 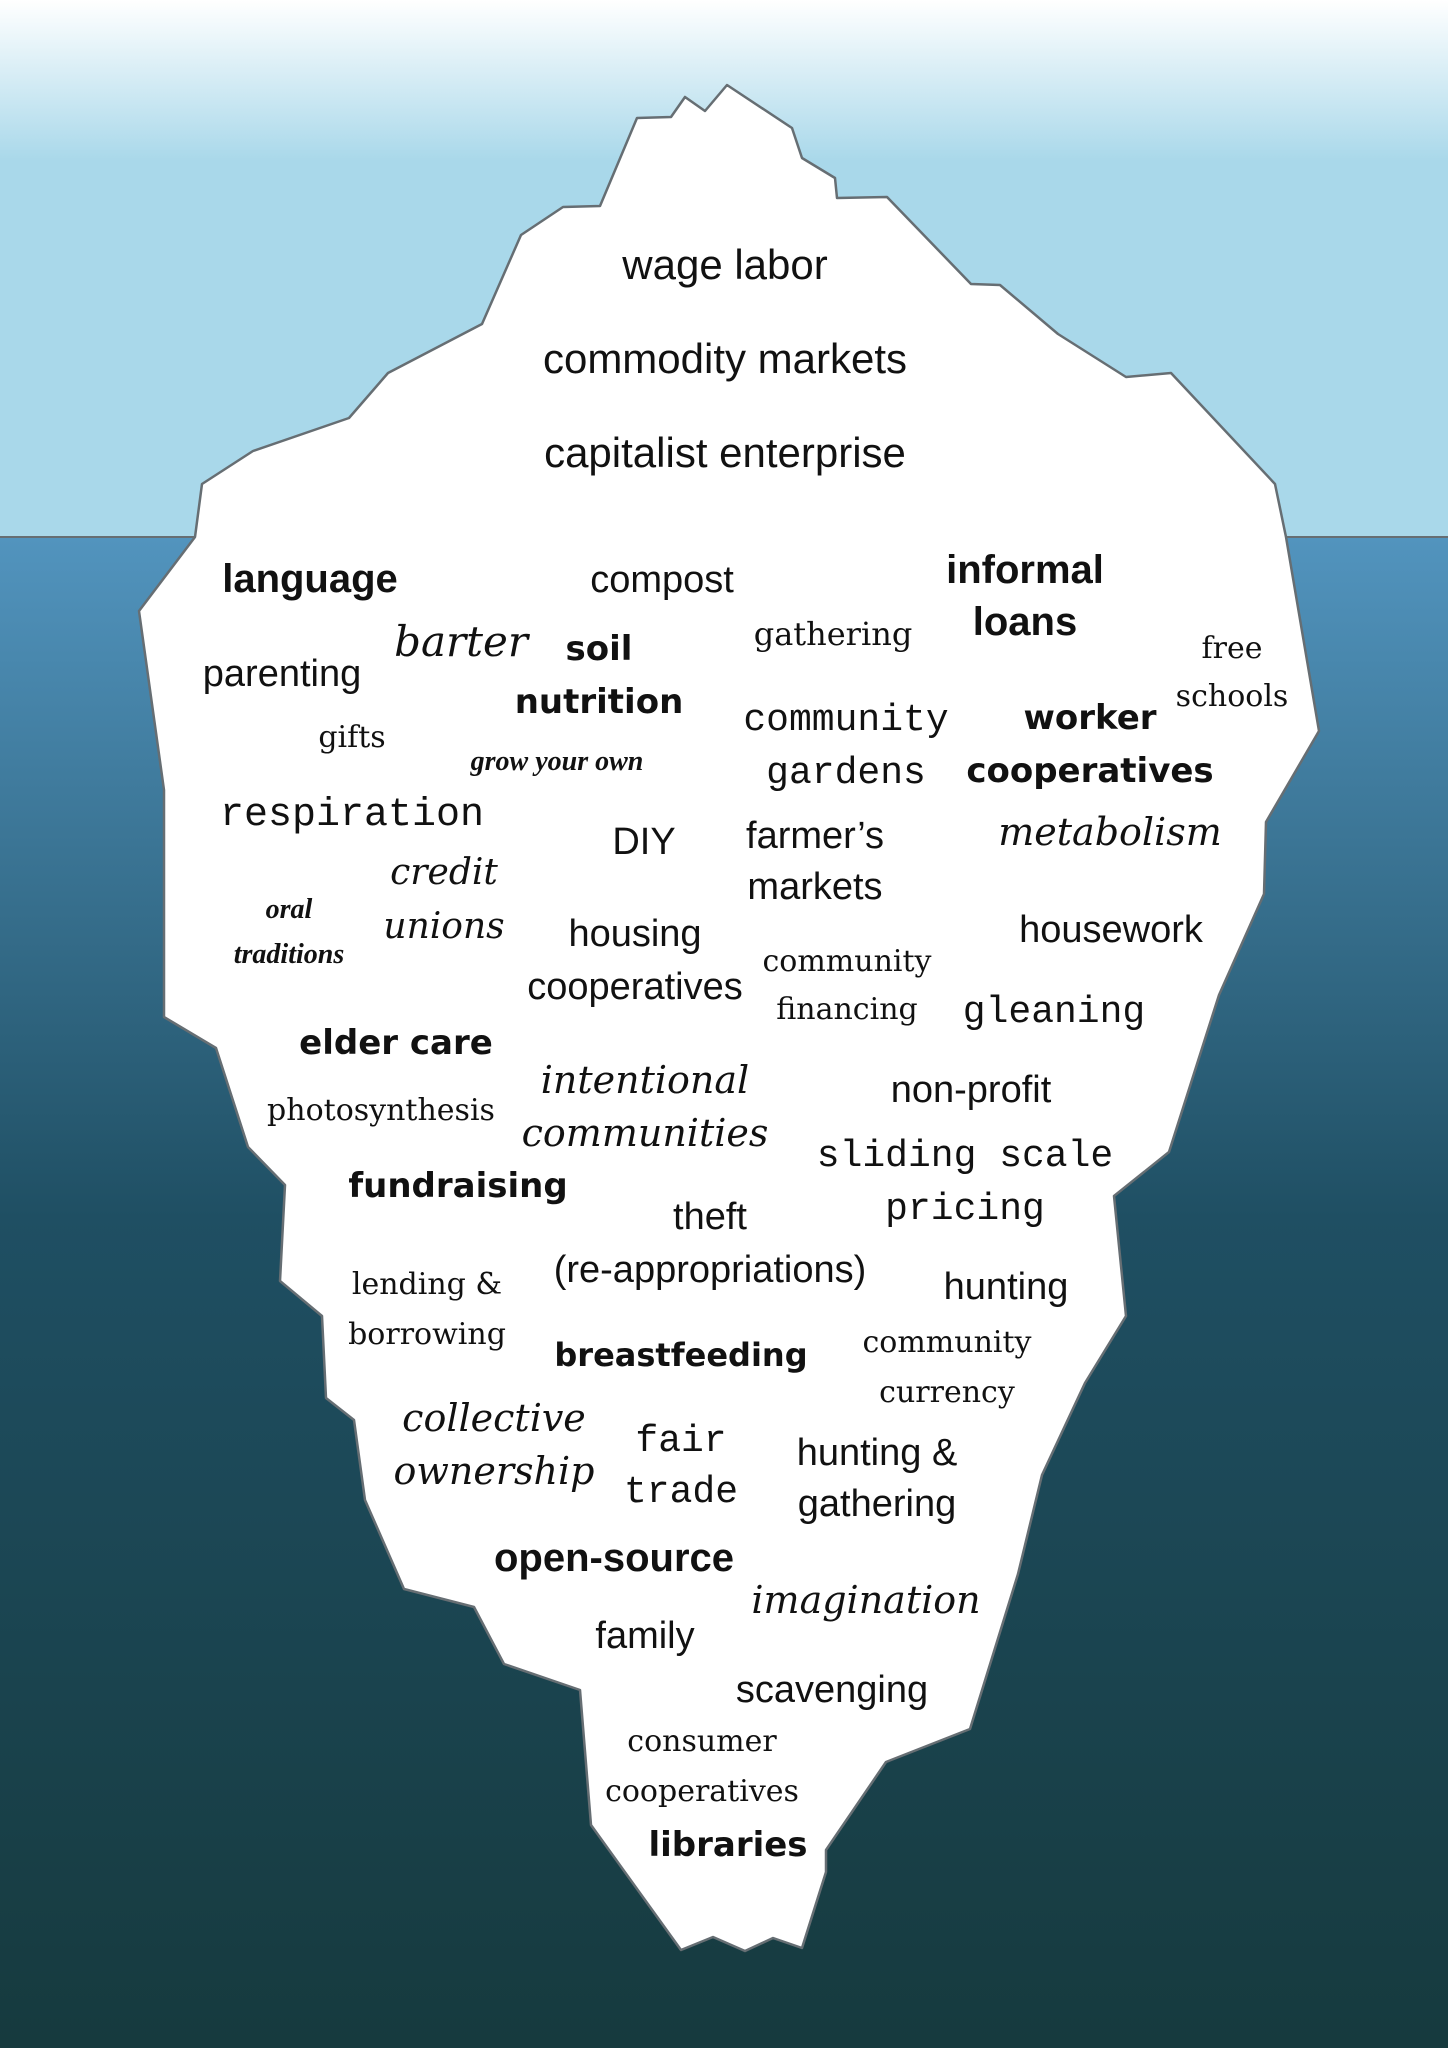 What do you see at coordinates (877, 1479) in the screenshot?
I see `label-hunting-gathering: hunting & gathering` at bounding box center [877, 1479].